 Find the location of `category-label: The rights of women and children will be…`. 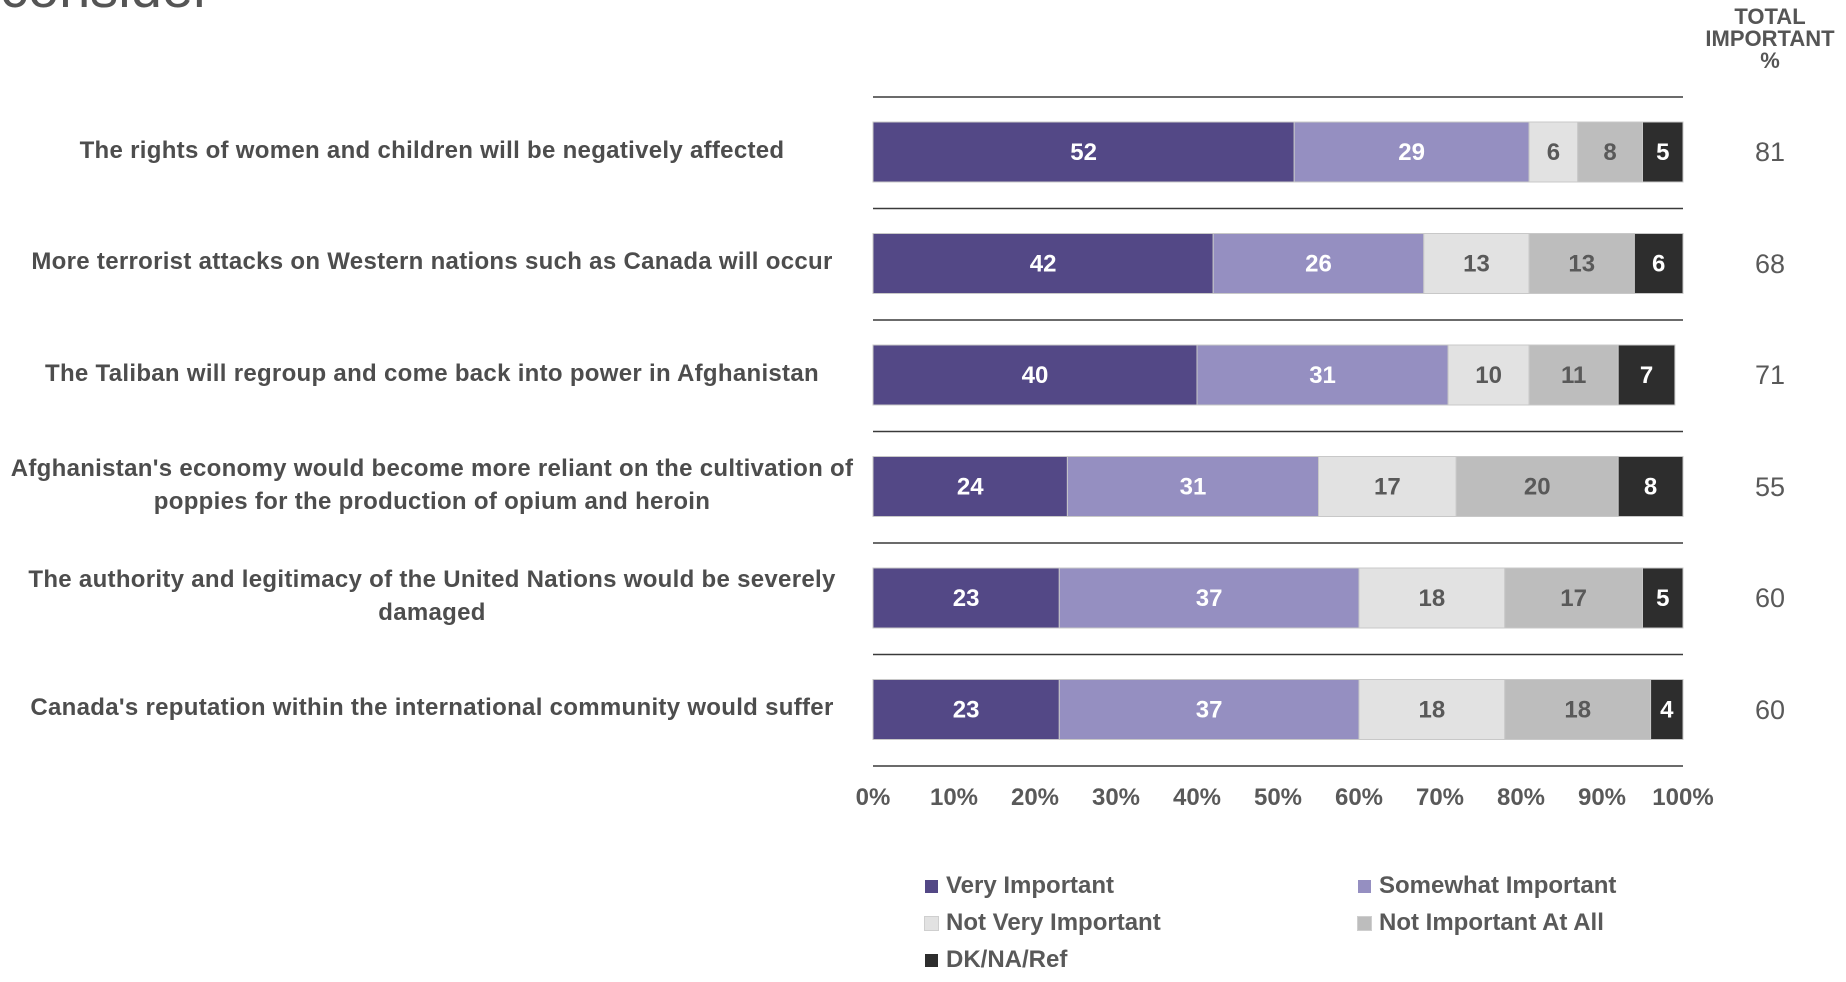

category-label: The rights of women and children will be… is located at coordinates (432, 150).